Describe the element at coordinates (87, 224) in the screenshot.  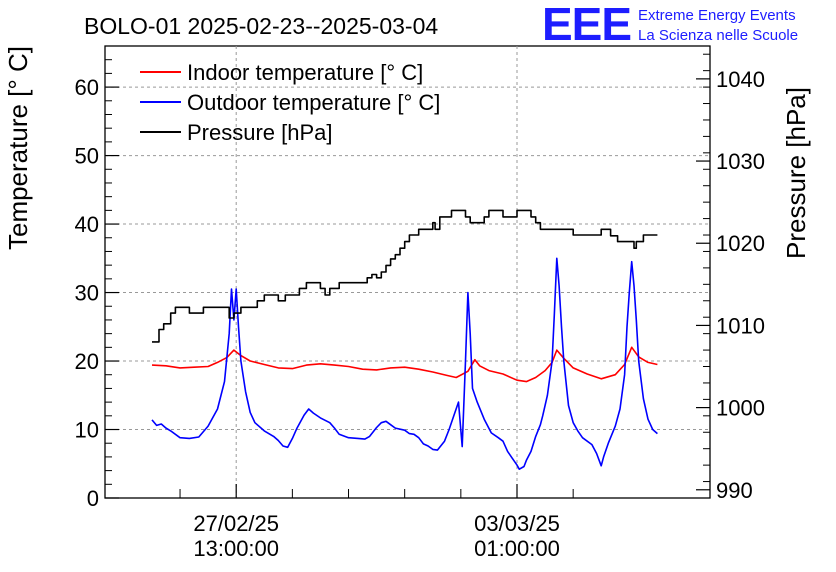
I see `y-tick-label: 40` at that location.